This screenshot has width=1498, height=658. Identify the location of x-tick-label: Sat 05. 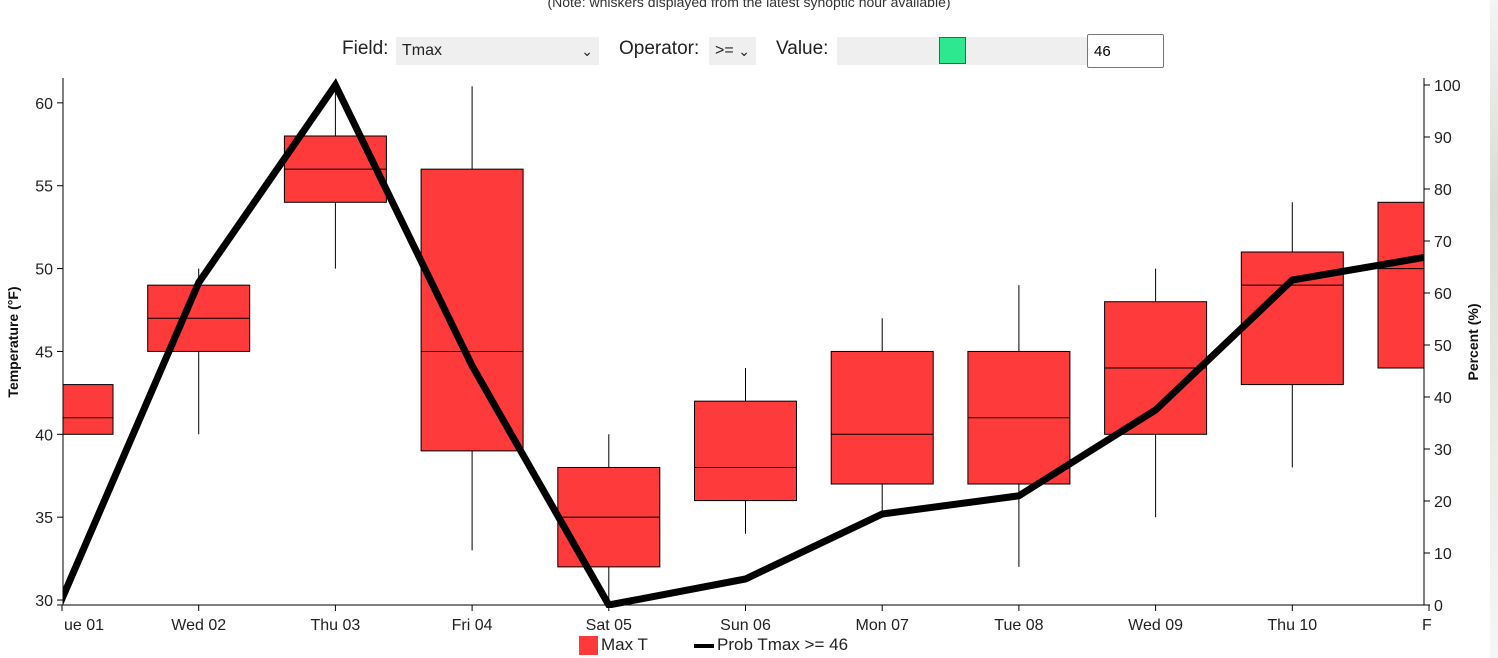
(609, 625).